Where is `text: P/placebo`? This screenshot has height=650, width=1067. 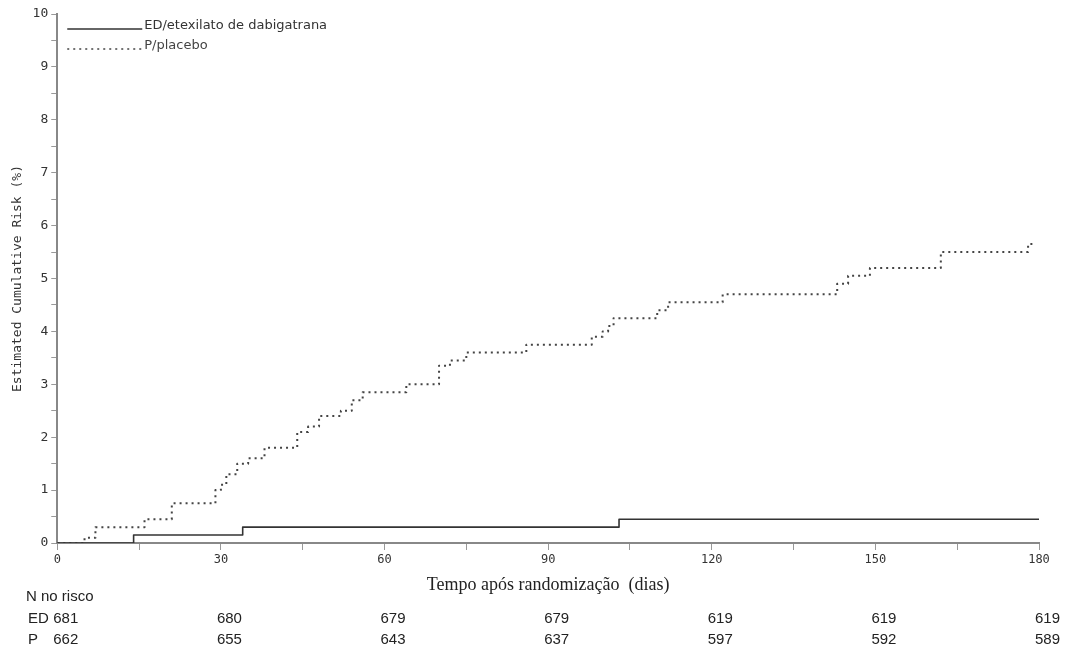
text: P/placebo is located at coordinates (176, 45).